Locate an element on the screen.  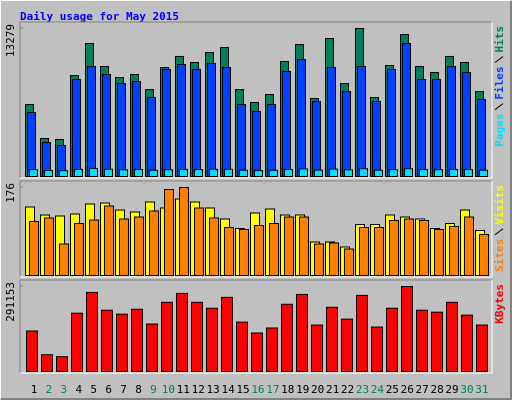
x-tick-label: 5 is located at coordinates (93, 389).